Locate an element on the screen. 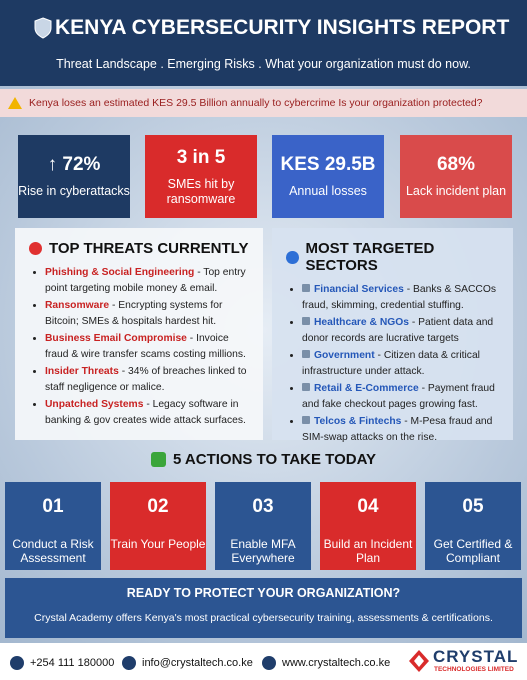 The width and height of the screenshot is (527, 680). stat-value: 3 in 5 is located at coordinates (201, 157).